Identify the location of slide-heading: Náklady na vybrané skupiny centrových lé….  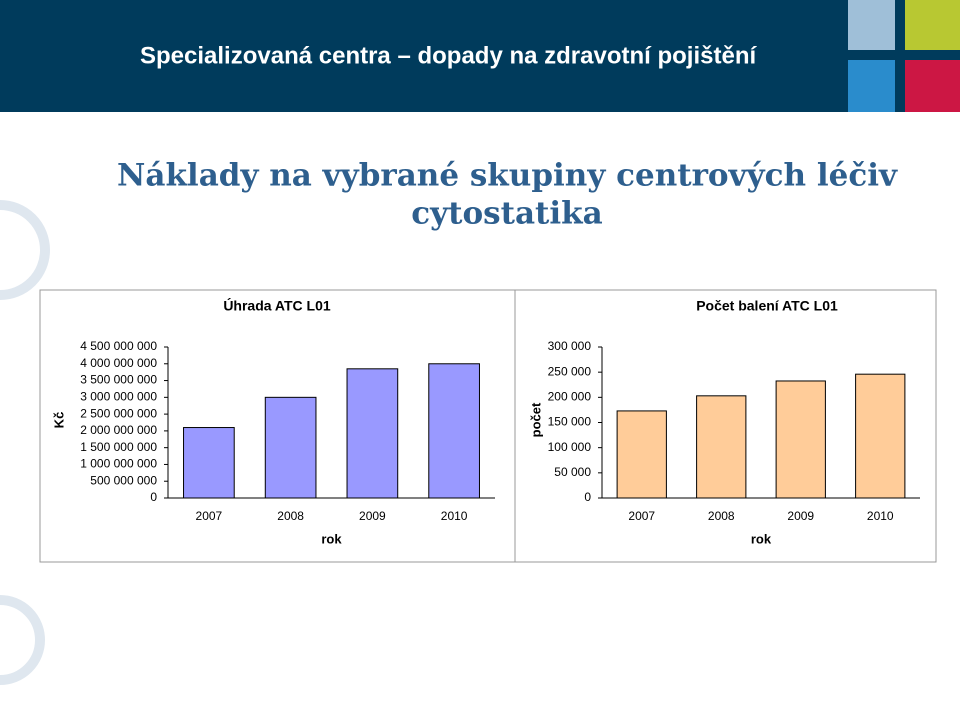
(507, 176).